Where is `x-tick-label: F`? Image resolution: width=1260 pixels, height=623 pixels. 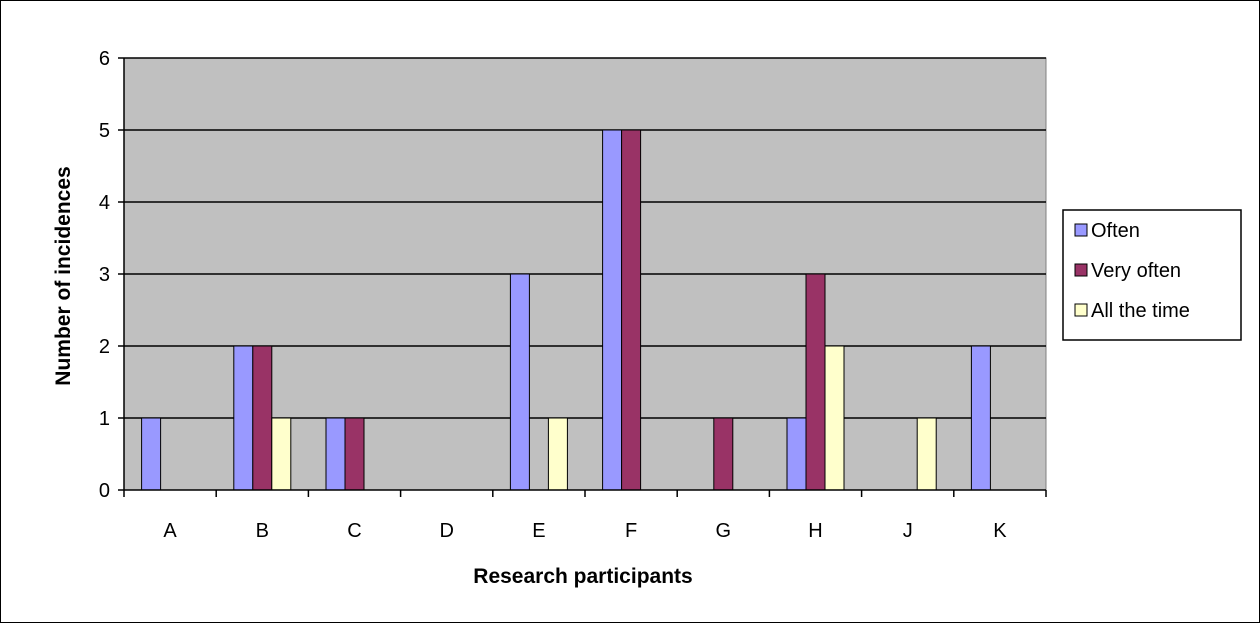 x-tick-label: F is located at coordinates (631, 531).